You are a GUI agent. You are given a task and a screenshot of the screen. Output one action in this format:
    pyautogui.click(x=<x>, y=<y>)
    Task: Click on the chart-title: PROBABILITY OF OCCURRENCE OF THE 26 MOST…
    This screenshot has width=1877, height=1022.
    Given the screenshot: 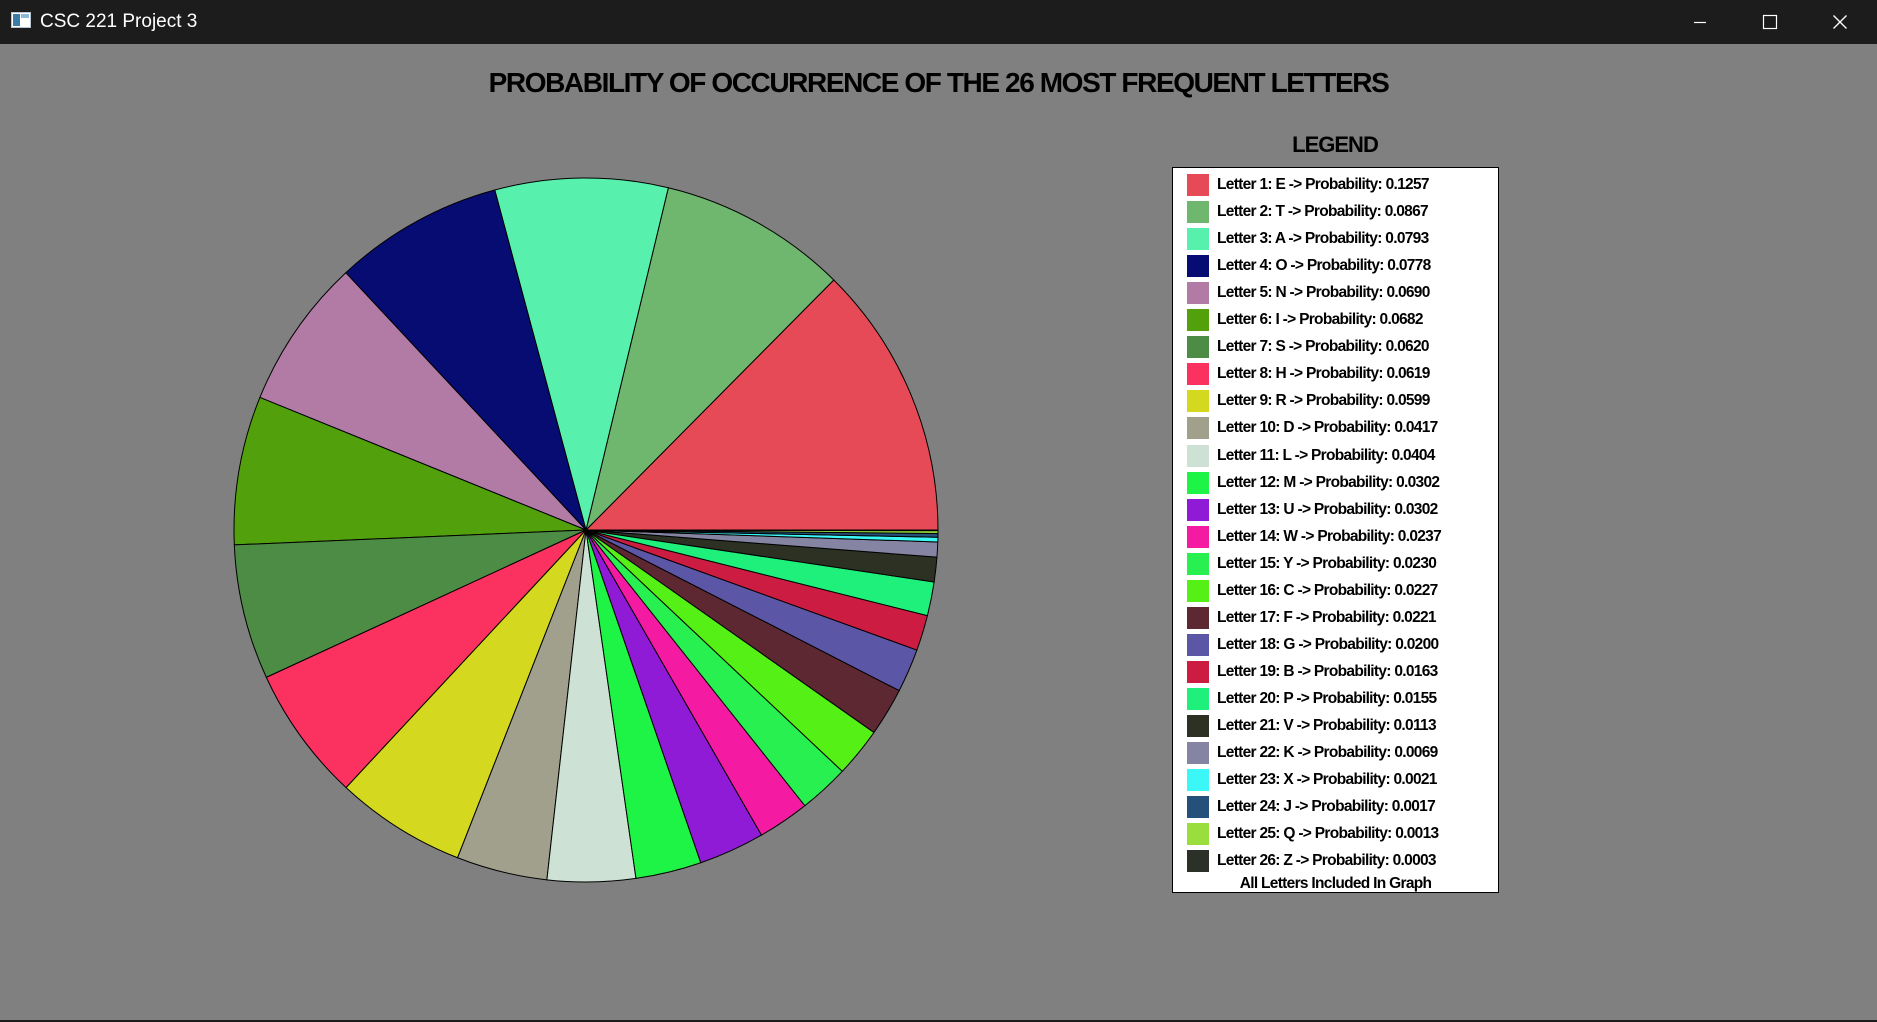 What is the action you would take?
    pyautogui.click(x=939, y=82)
    